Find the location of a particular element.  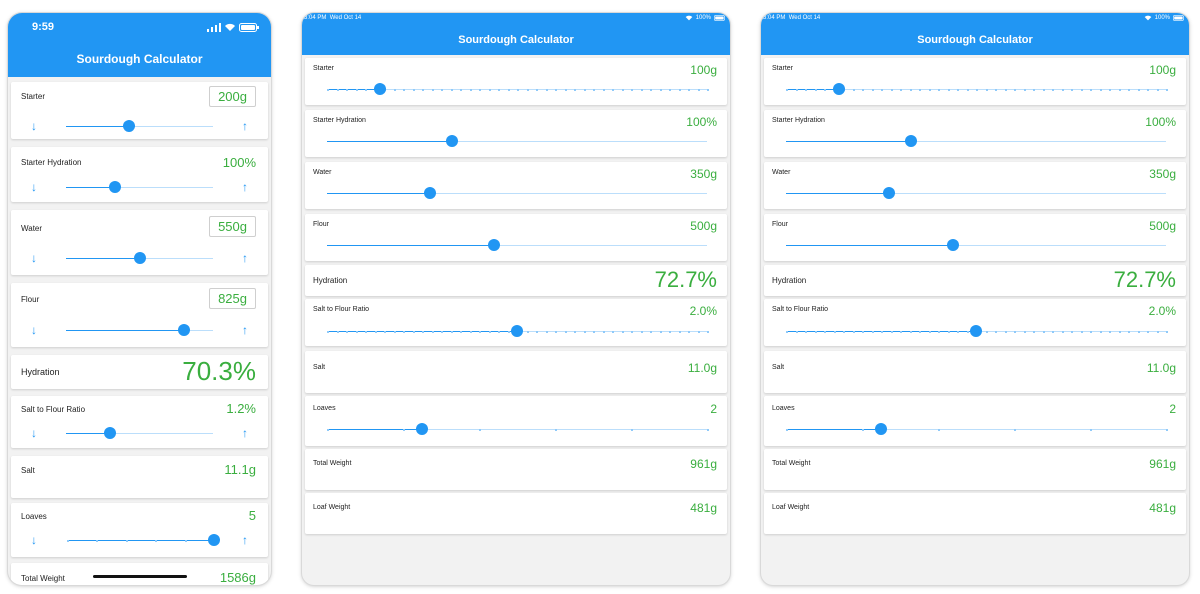

starter-card: Starter 100g is located at coordinates (516, 81).